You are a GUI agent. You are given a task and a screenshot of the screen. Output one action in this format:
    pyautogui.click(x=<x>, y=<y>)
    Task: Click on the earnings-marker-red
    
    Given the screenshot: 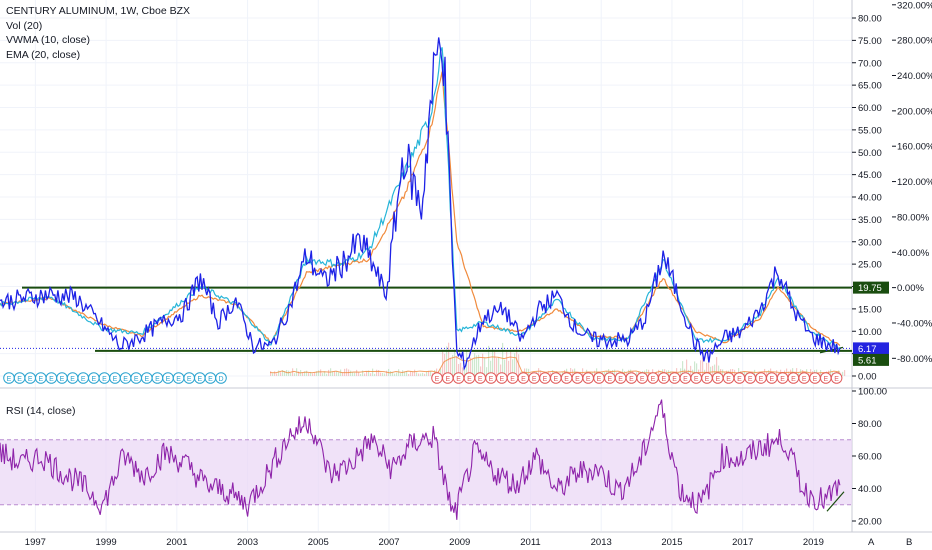 What is the action you would take?
    pyautogui.click(x=836, y=378)
    